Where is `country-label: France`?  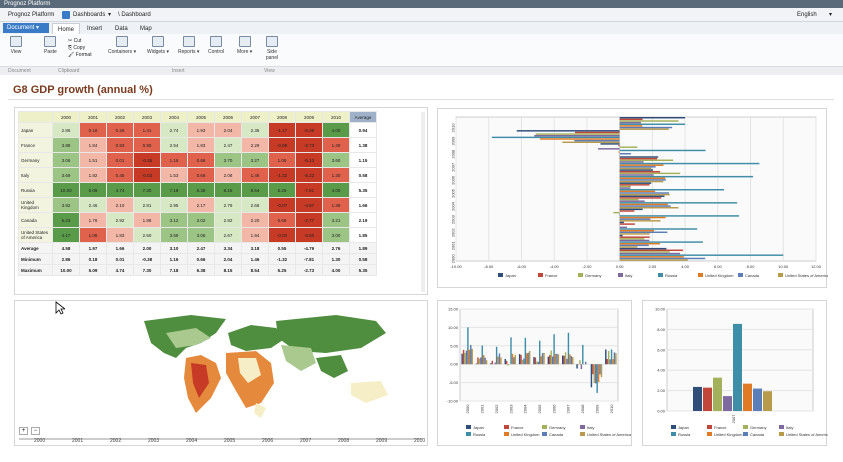
country-label: France is located at coordinates (35, 145).